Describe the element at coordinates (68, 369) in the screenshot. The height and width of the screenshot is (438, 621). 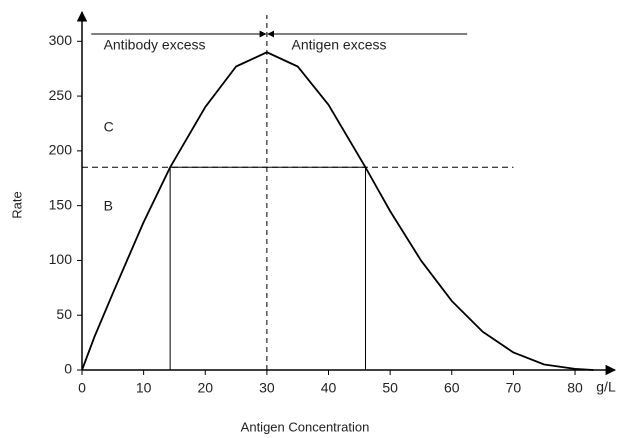
I see `y-tick-label: 0` at that location.